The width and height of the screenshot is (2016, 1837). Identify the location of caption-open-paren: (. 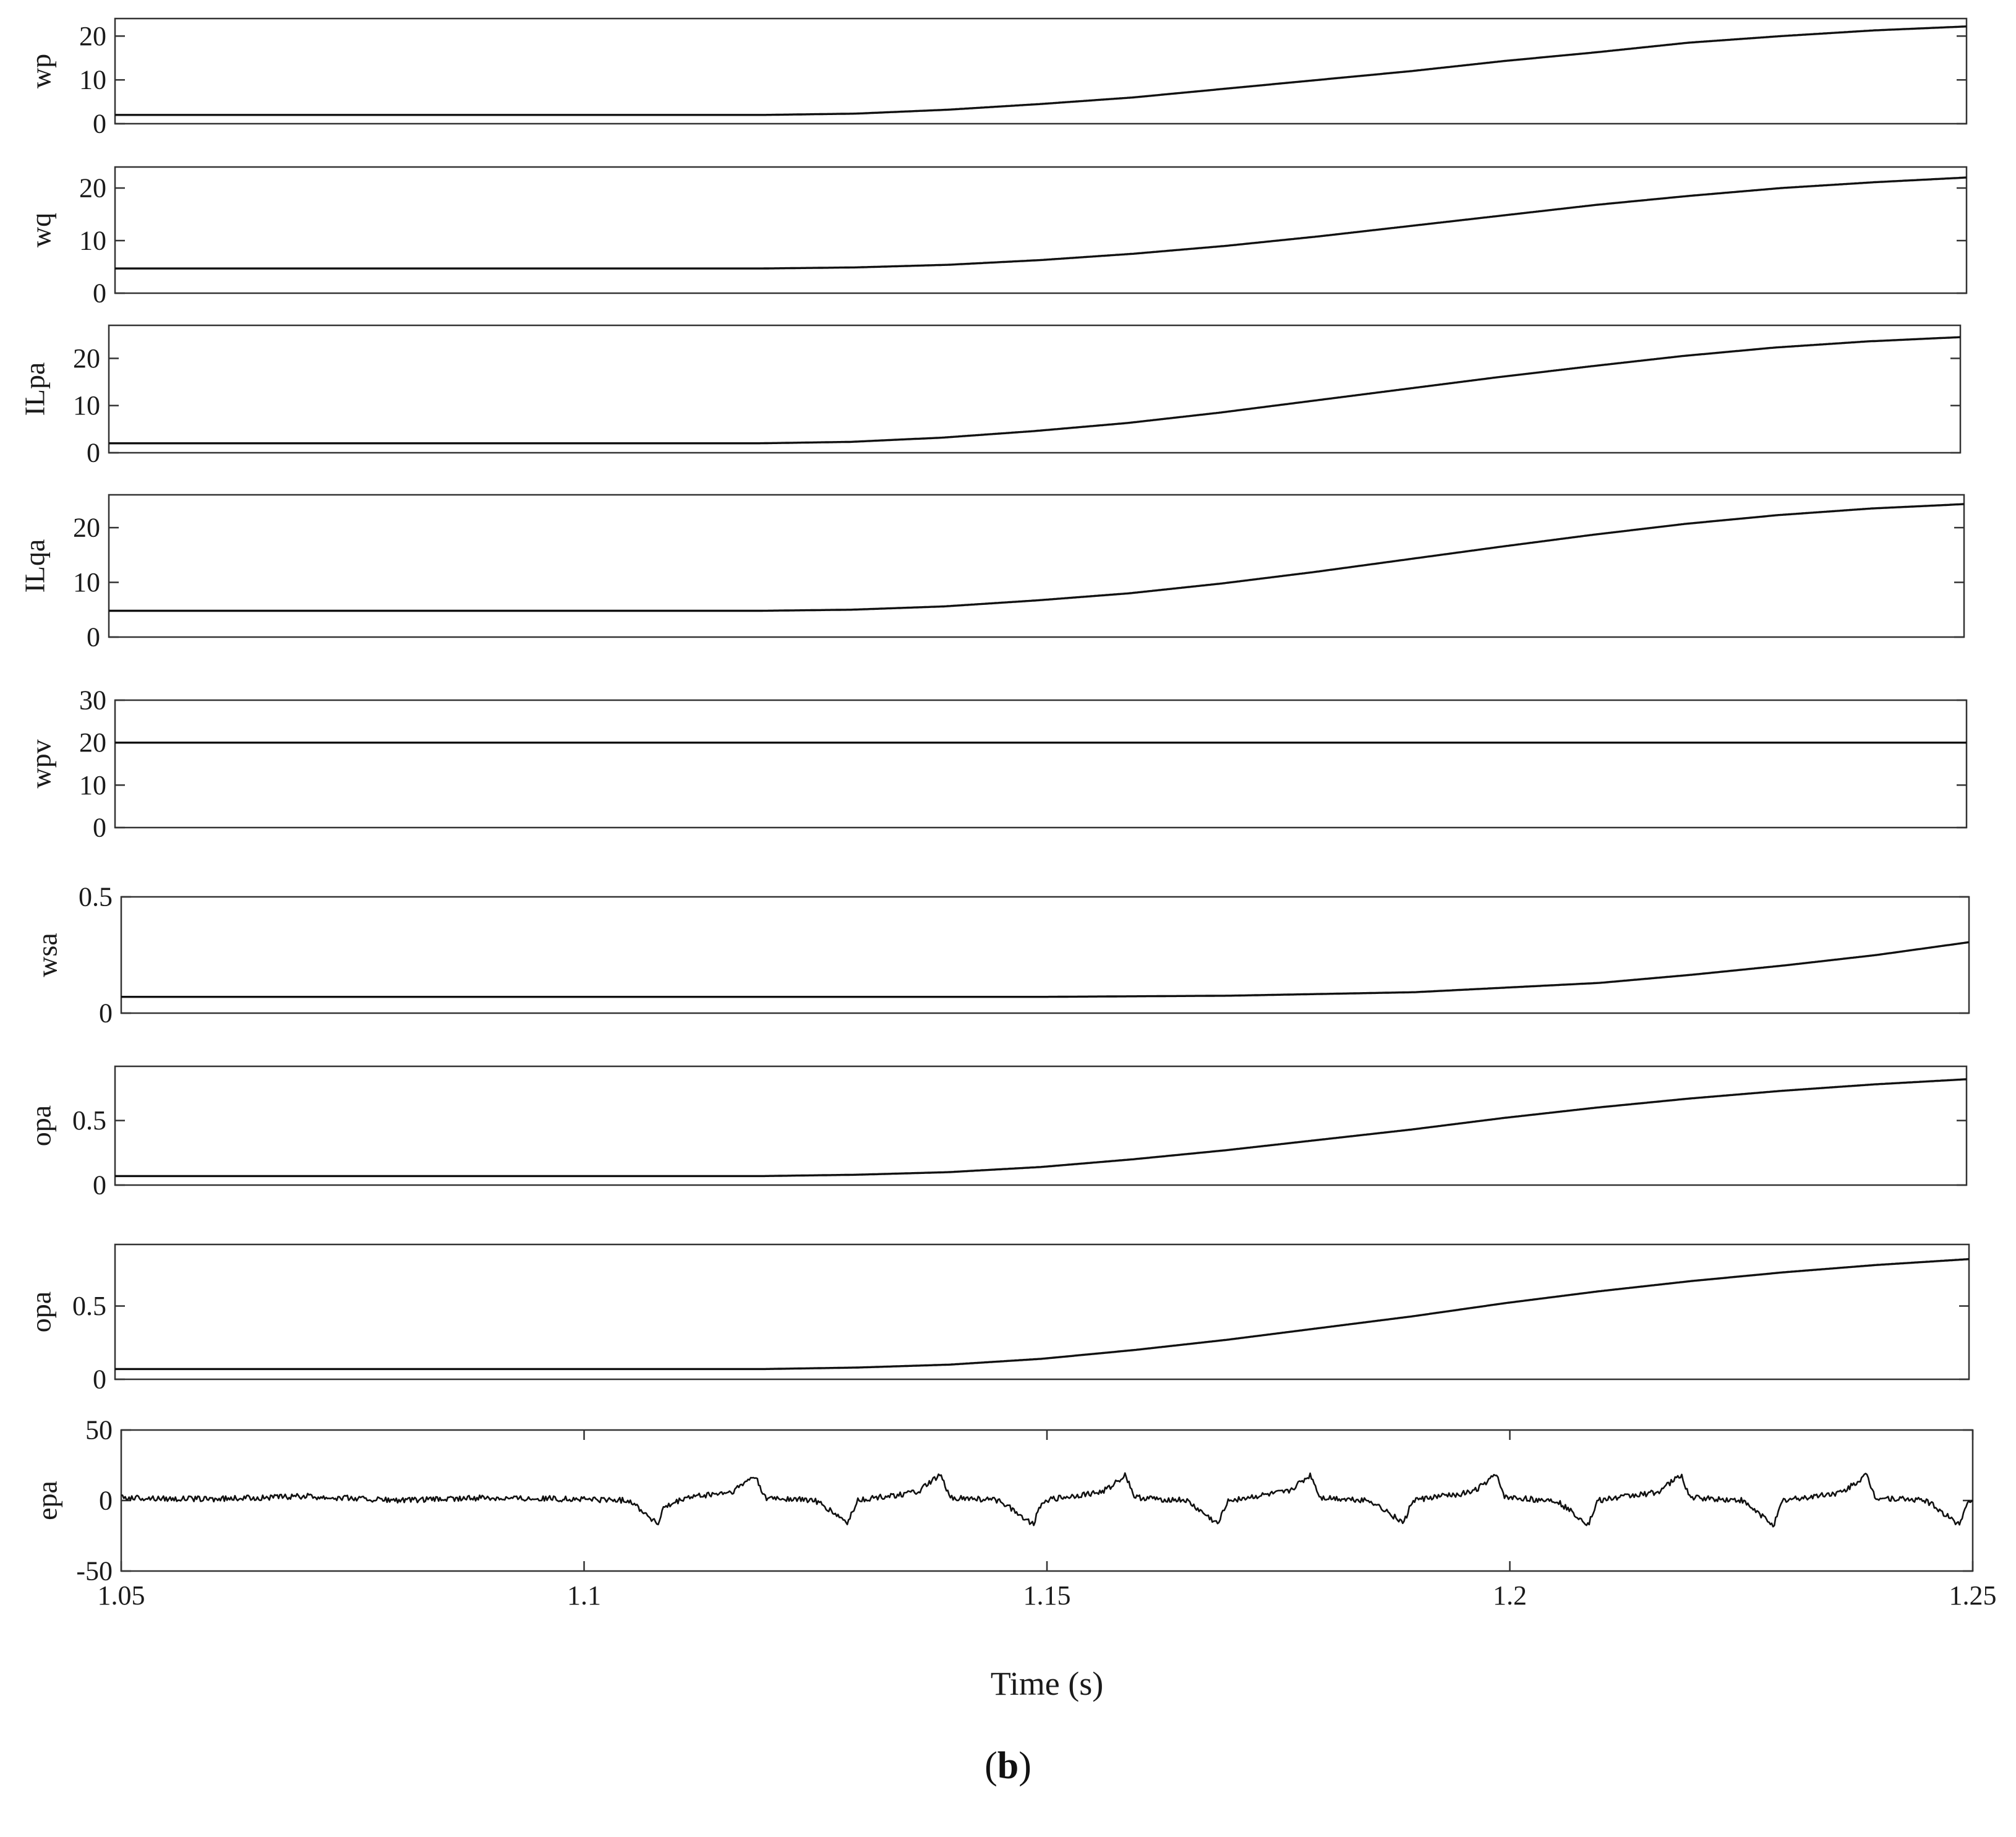
(991, 1766).